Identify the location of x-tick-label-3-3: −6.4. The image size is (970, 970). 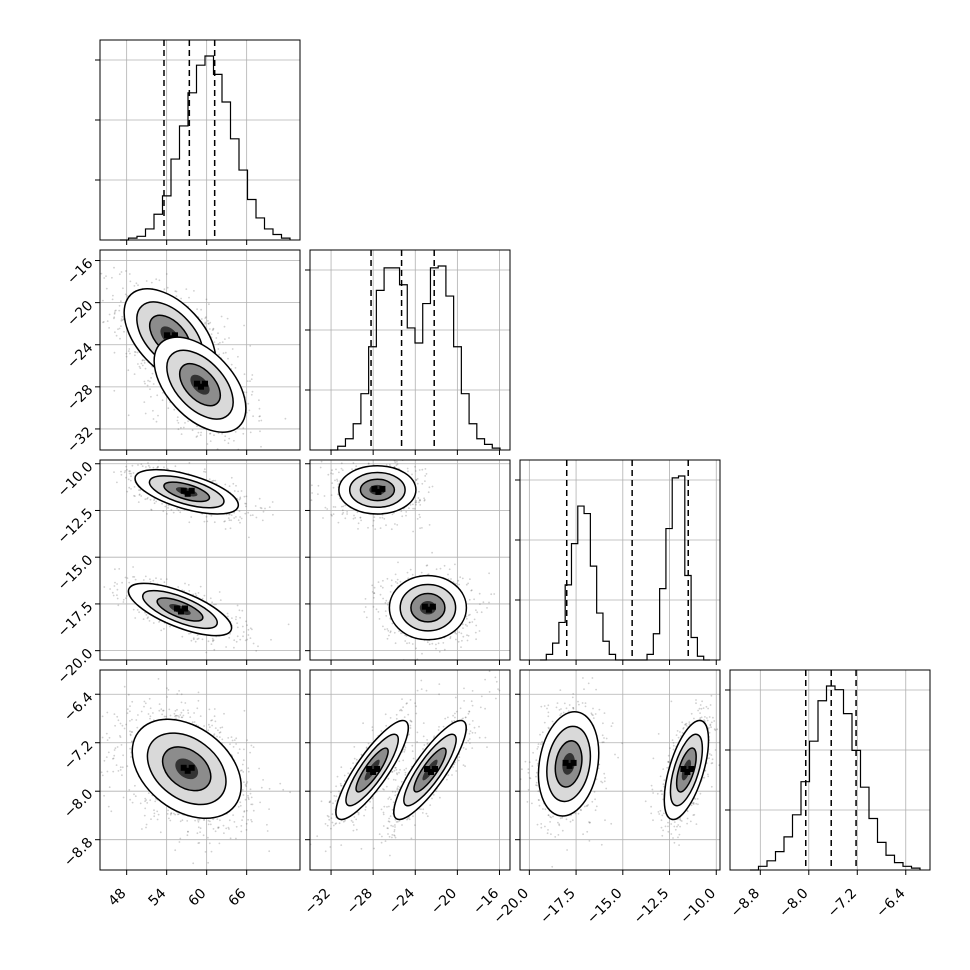
(890, 902).